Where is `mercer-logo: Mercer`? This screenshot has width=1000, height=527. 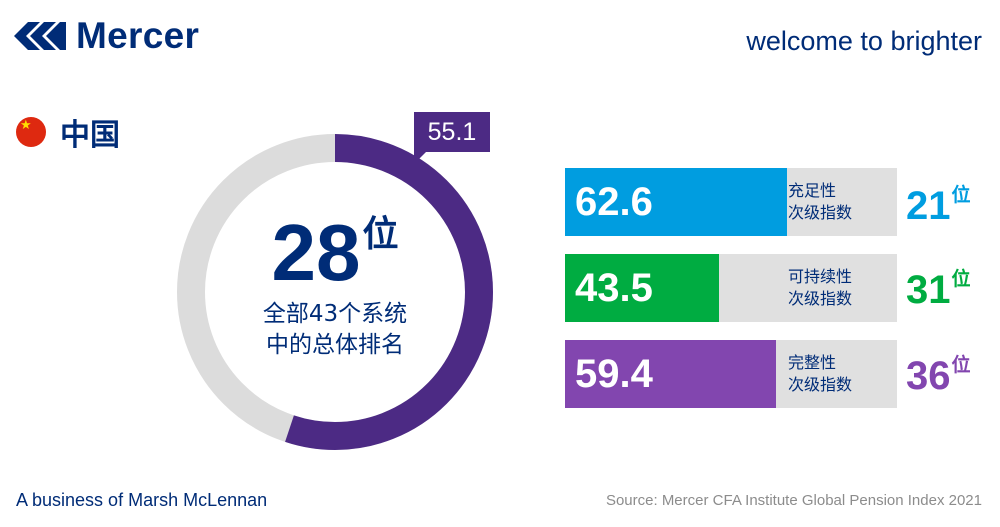
mercer-logo: Mercer is located at coordinates (107, 35).